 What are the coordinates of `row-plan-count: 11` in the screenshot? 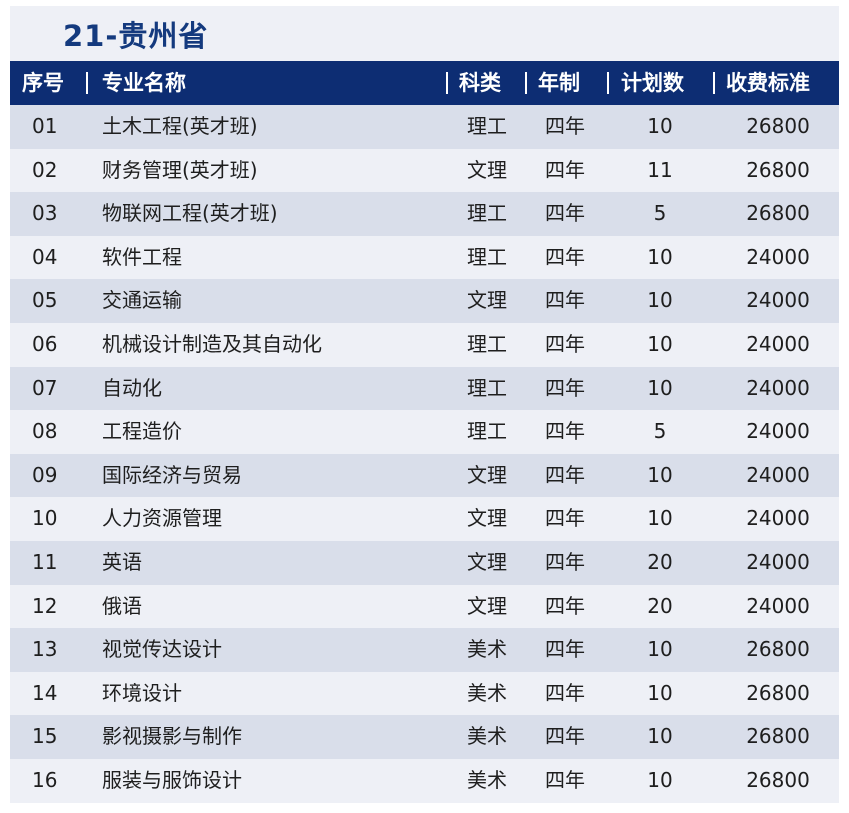 It's located at (660, 169).